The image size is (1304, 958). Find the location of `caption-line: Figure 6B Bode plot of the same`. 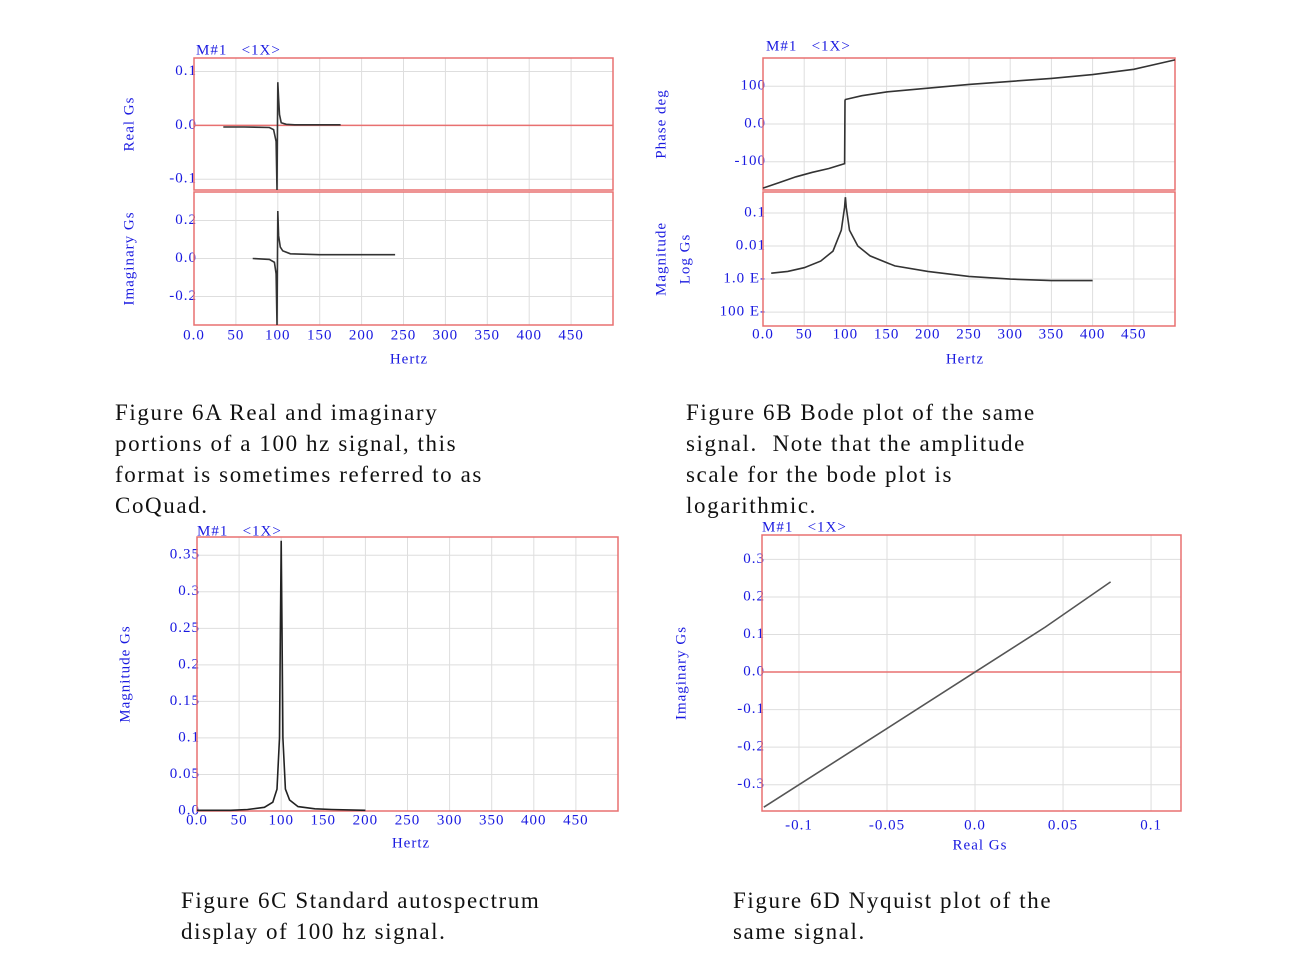

caption-line: Figure 6B Bode plot of the same is located at coordinates (861, 412).